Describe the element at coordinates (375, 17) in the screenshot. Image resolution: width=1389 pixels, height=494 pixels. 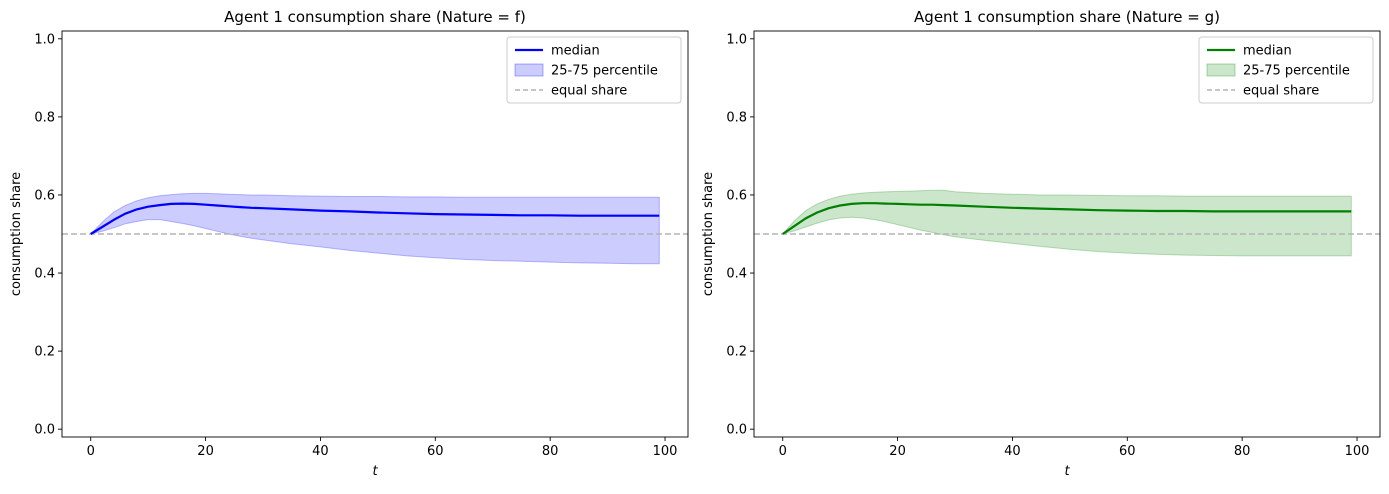
I see `chart-title: Agent 1 consumption share (Nature = f)` at that location.